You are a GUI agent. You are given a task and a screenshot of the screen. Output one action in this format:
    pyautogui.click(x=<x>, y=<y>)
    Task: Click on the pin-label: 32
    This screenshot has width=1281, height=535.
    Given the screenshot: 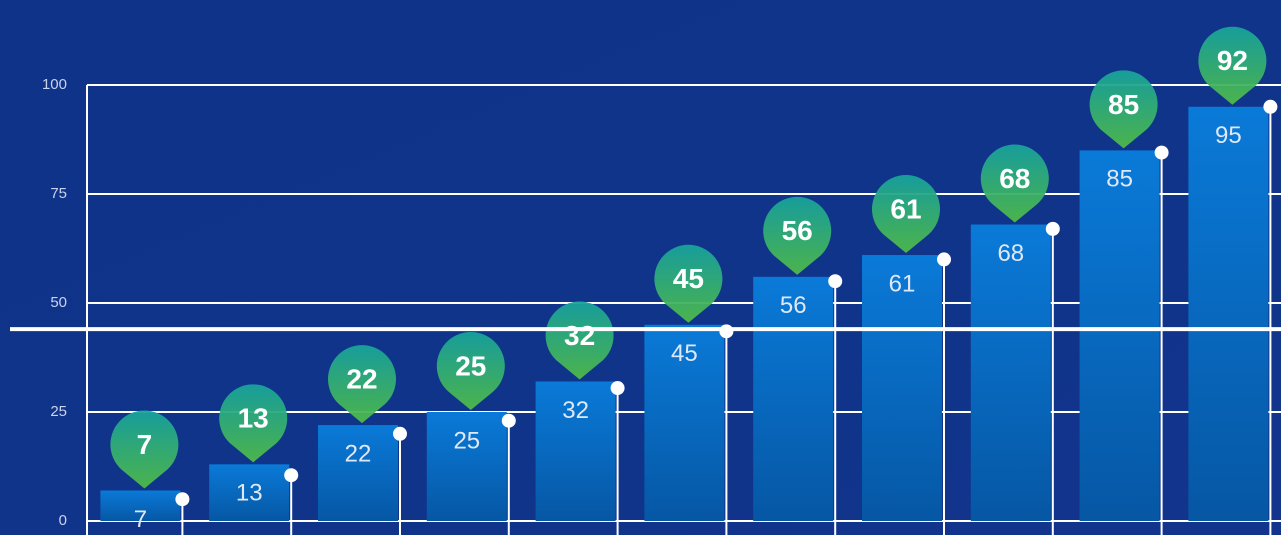 What is the action you would take?
    pyautogui.click(x=579, y=335)
    